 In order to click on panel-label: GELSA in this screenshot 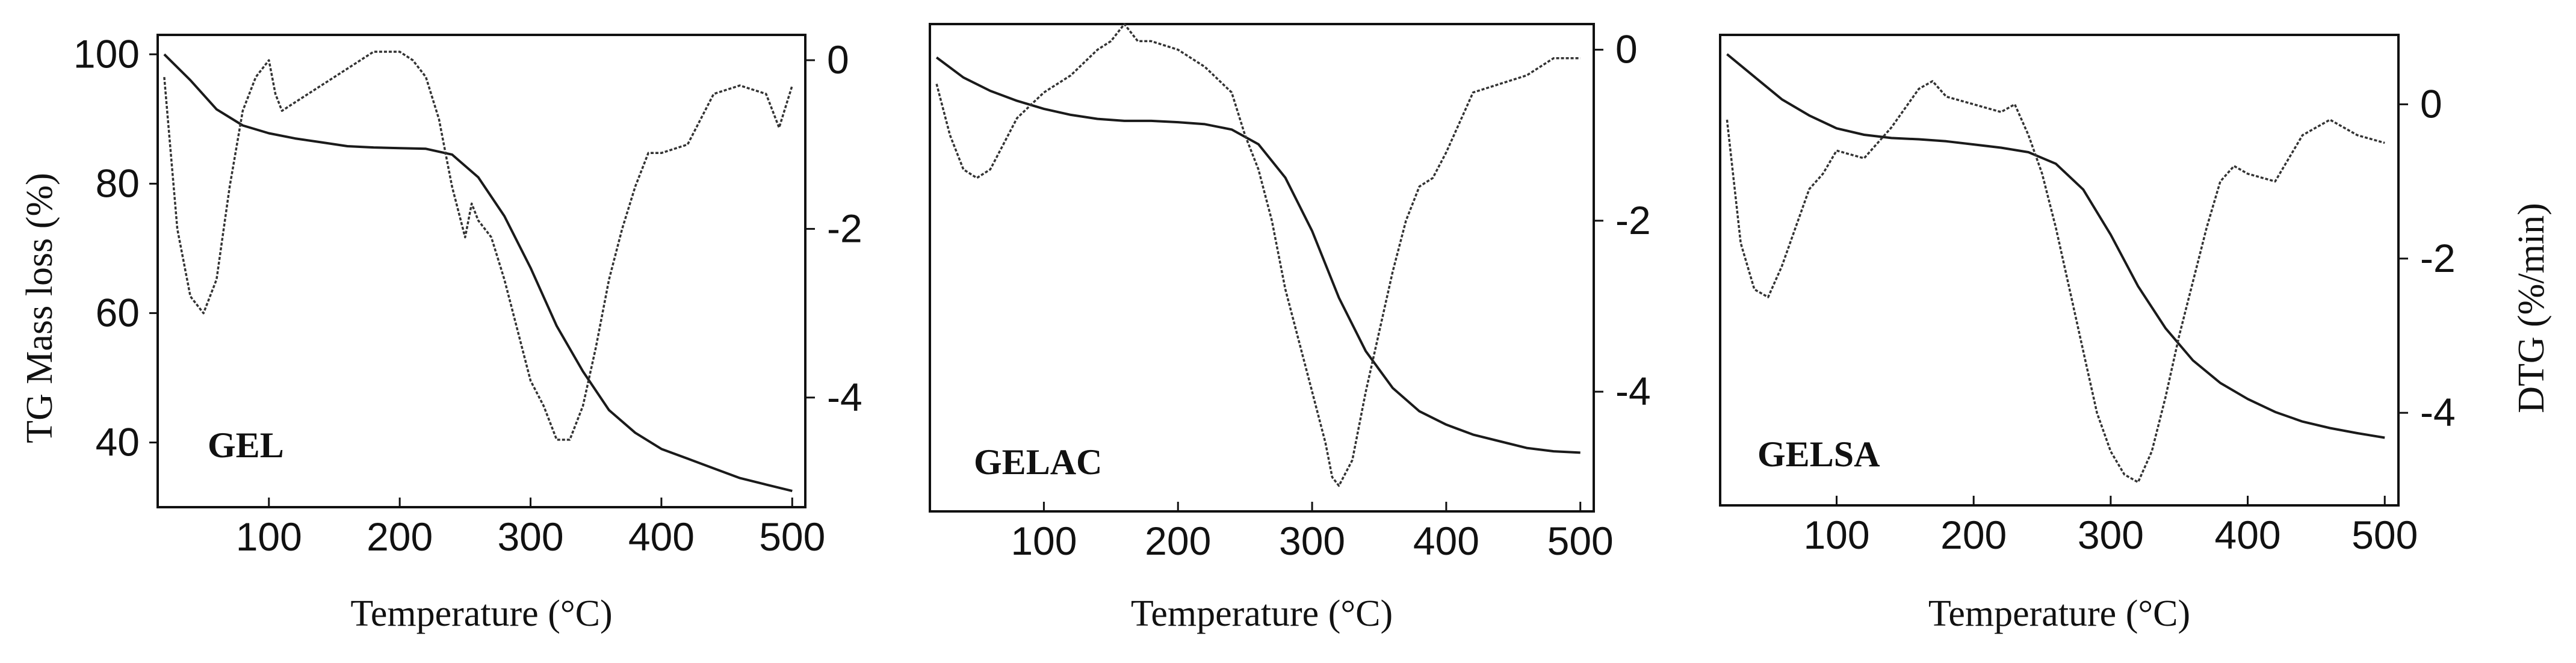, I will do `click(1818, 454)`.